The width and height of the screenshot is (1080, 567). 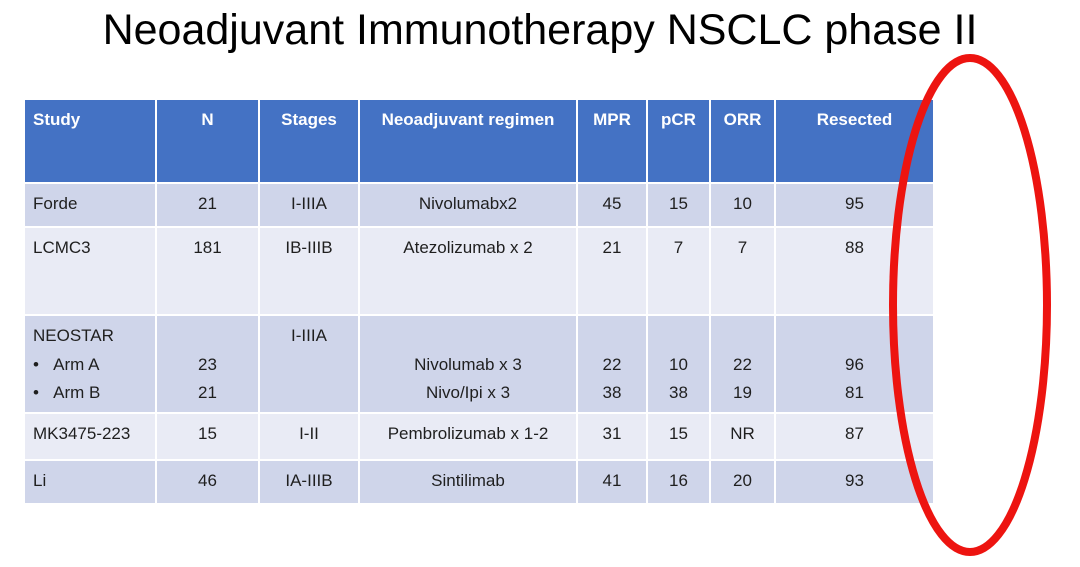 What do you see at coordinates (90, 271) in the screenshot?
I see `cell-study: LCMC3` at bounding box center [90, 271].